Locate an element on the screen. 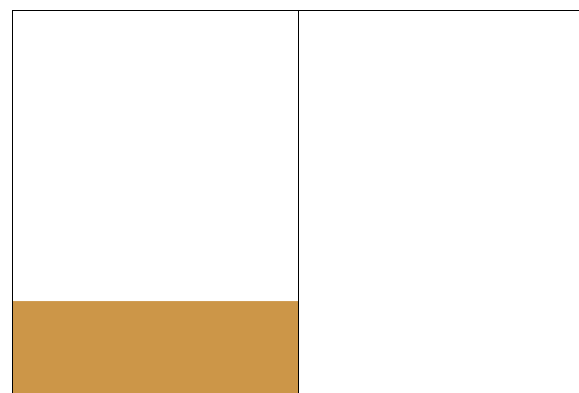 Image resolution: width=579 pixels, height=393 pixels. bars-layer is located at coordinates (155, 347).